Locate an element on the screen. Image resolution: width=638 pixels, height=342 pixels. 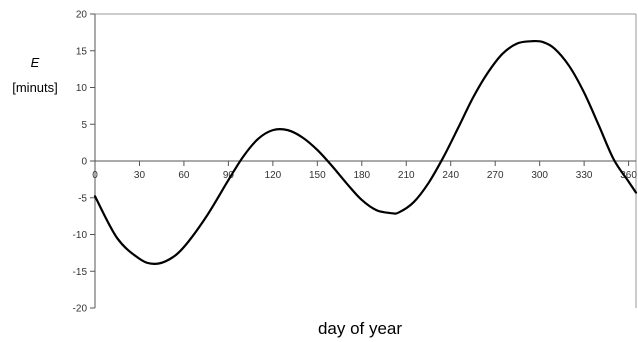
x-tick-label: 180 is located at coordinates (361, 175).